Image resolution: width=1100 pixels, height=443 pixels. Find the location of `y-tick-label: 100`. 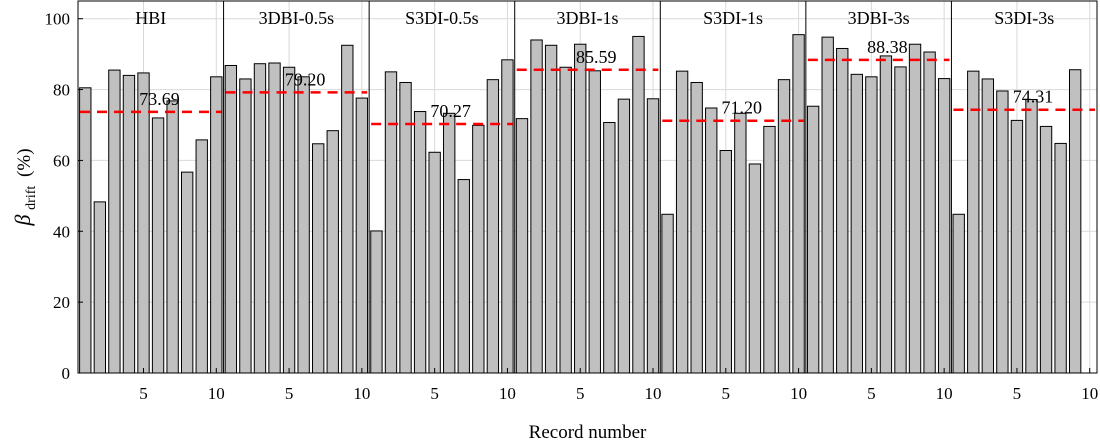

y-tick-label: 100 is located at coordinates (58, 19).